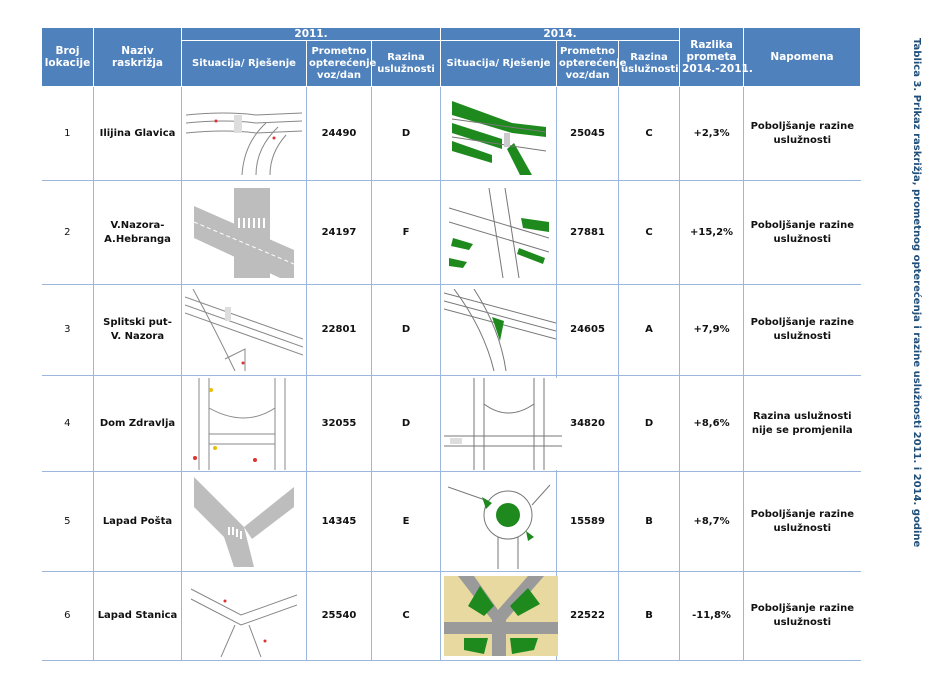 The width and height of the screenshot is (937, 676). I want to click on intersection-name: Splitski put- V. Nazora, so click(137, 330).